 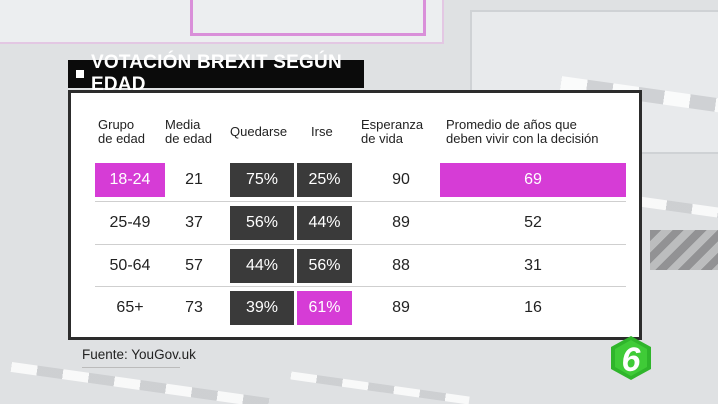 What do you see at coordinates (130, 222) in the screenshot?
I see `cell-group: 25-49` at bounding box center [130, 222].